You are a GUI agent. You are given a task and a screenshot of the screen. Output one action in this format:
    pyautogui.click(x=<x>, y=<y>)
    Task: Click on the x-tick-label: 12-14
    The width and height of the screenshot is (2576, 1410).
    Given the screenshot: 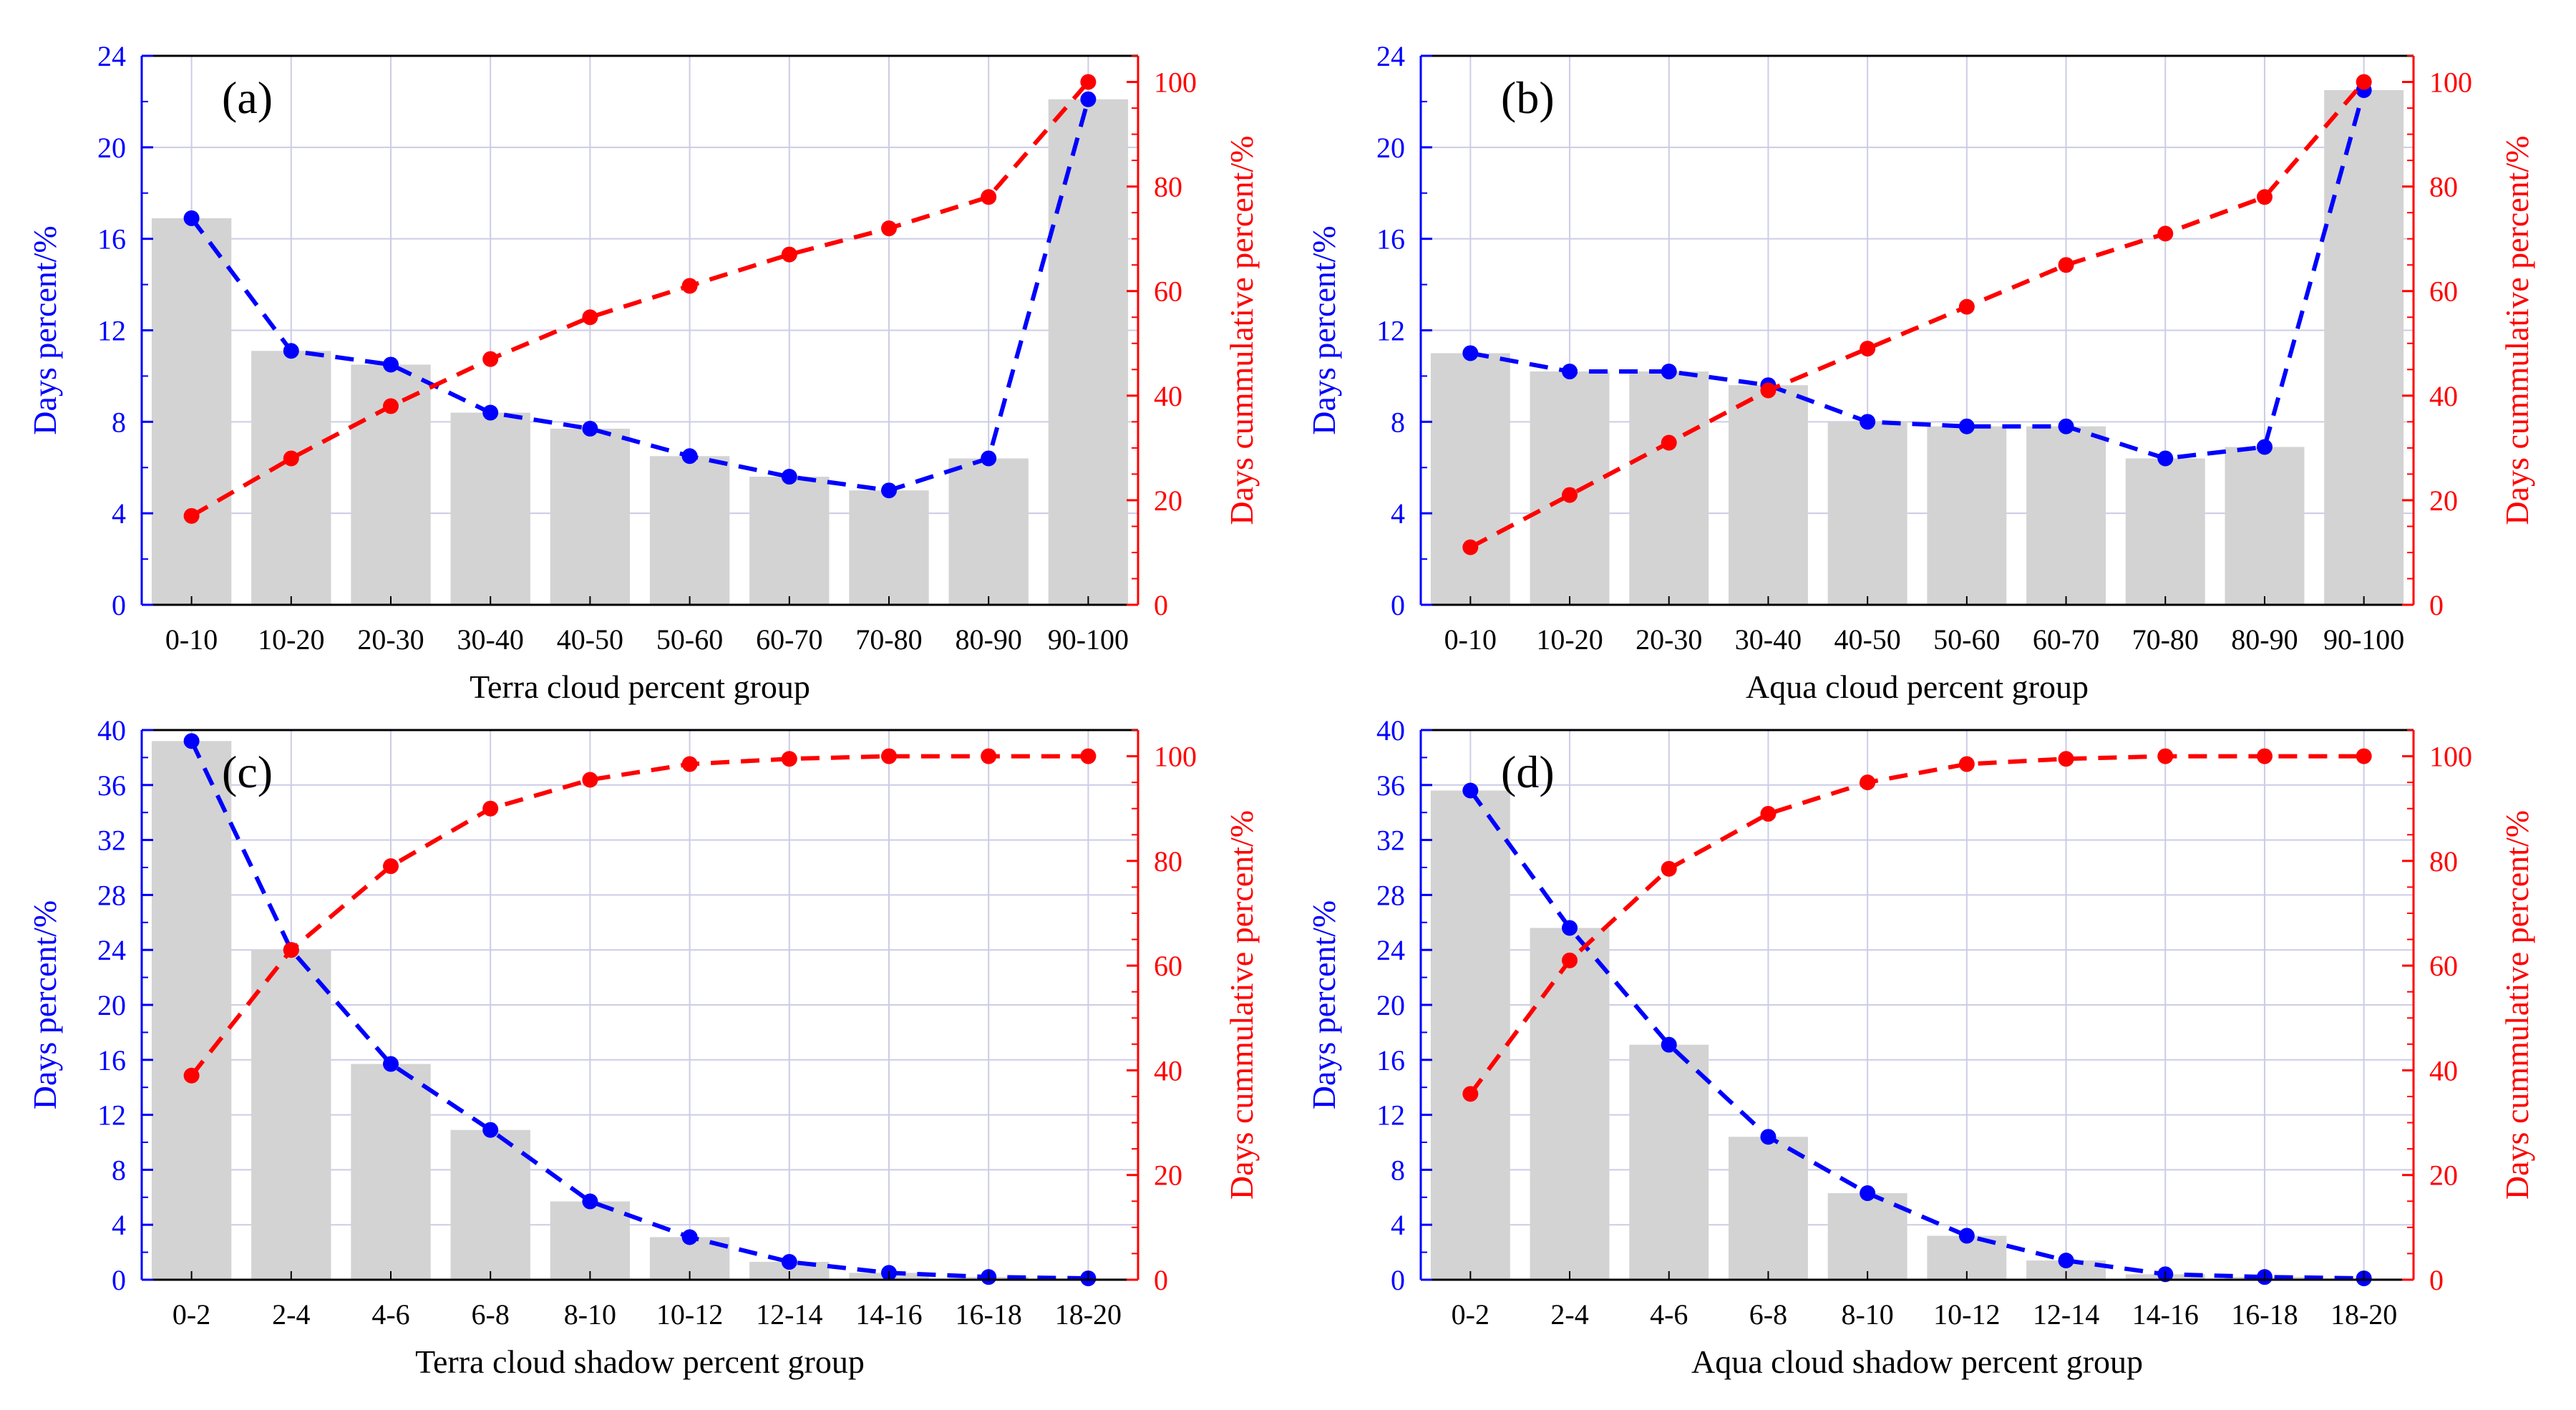 What is the action you would take?
    pyautogui.click(x=789, y=1314)
    